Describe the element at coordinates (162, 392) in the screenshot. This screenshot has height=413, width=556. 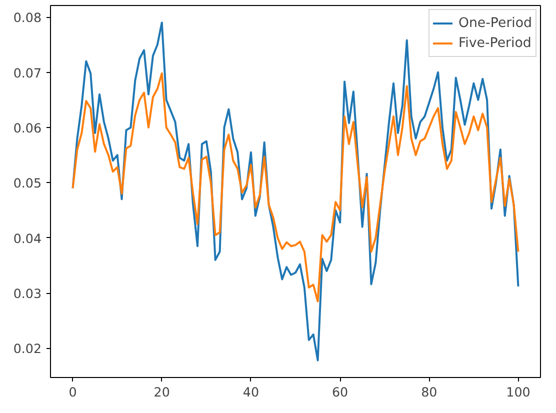
I see `x-tick-label: 20` at that location.